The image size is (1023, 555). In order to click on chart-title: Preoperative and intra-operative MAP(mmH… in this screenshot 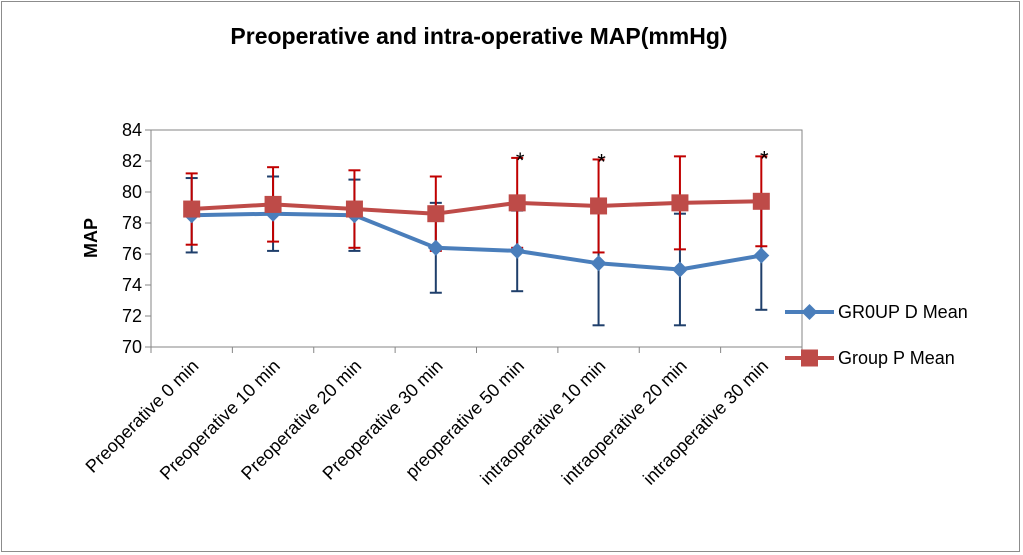, I will do `click(478, 36)`.